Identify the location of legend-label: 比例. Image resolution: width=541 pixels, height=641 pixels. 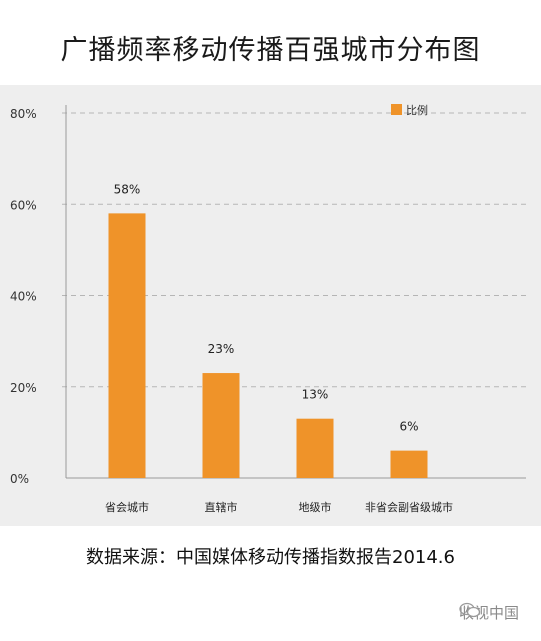
(417, 110).